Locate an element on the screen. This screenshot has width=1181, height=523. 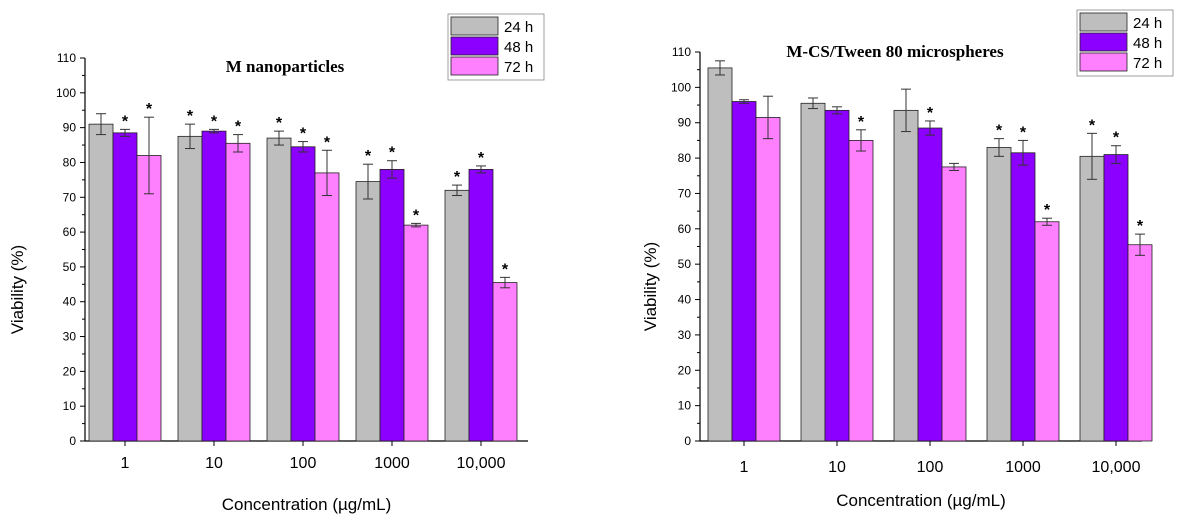
x-axis-title: Concentration (µg/mL) is located at coordinates (920, 500).